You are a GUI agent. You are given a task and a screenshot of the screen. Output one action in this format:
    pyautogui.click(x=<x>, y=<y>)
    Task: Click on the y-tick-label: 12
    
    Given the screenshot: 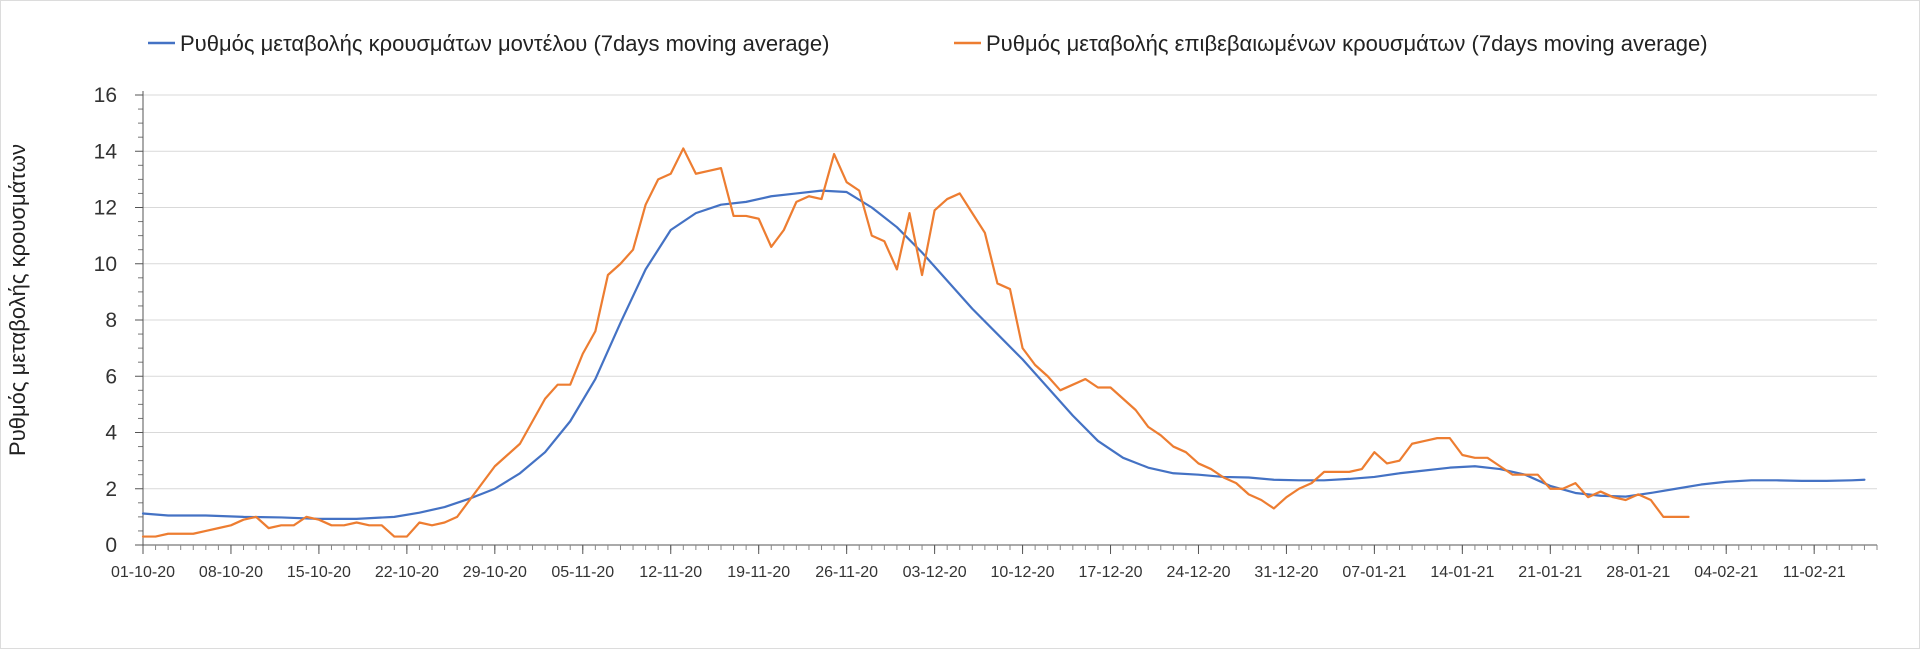 What is the action you would take?
    pyautogui.click(x=105, y=208)
    